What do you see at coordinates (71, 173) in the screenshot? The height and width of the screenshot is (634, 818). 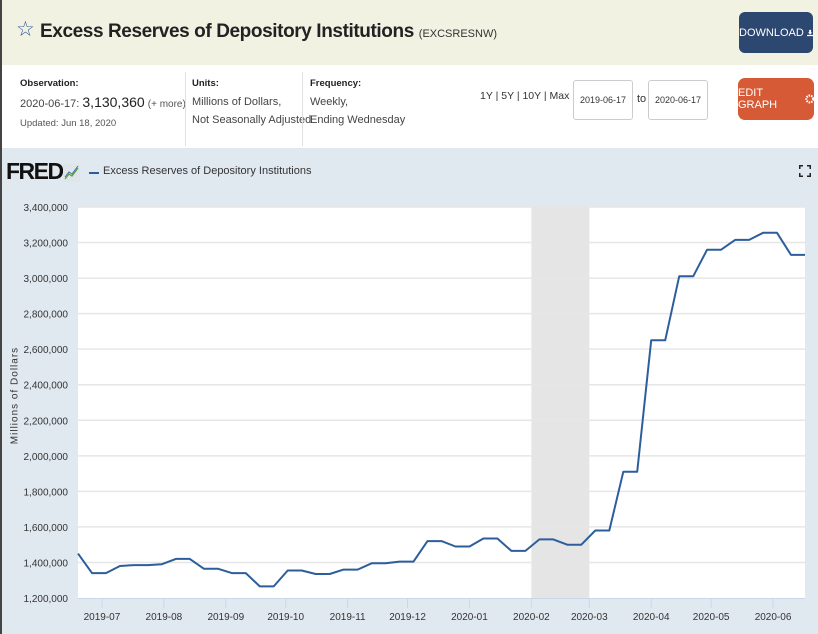 I see `fred-chart-icon` at bounding box center [71, 173].